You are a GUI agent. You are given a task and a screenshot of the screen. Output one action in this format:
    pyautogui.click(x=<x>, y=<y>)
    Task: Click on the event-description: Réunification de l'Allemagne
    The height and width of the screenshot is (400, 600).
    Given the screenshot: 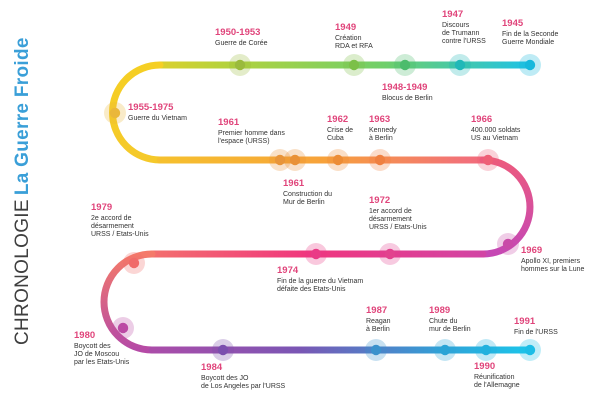 What is the action you would take?
    pyautogui.click(x=497, y=381)
    